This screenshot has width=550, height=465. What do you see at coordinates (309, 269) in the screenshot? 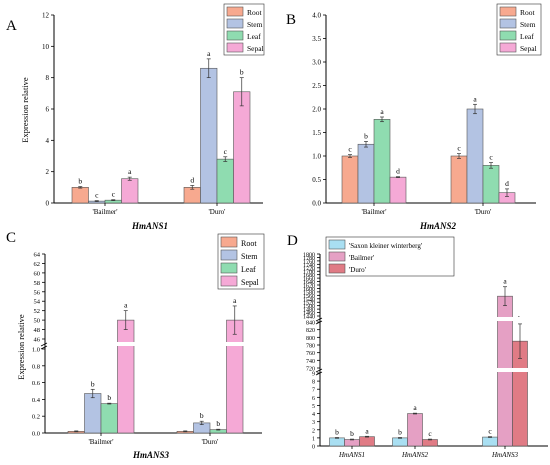
I see `y-tick-label: 1720` at bounding box center [309, 269].